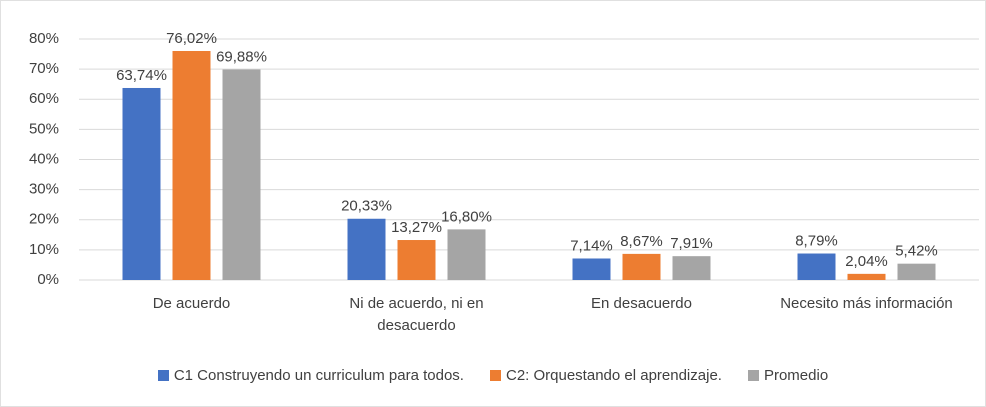  Describe the element at coordinates (191, 38) in the screenshot. I see `data-label: 76,02%` at that location.